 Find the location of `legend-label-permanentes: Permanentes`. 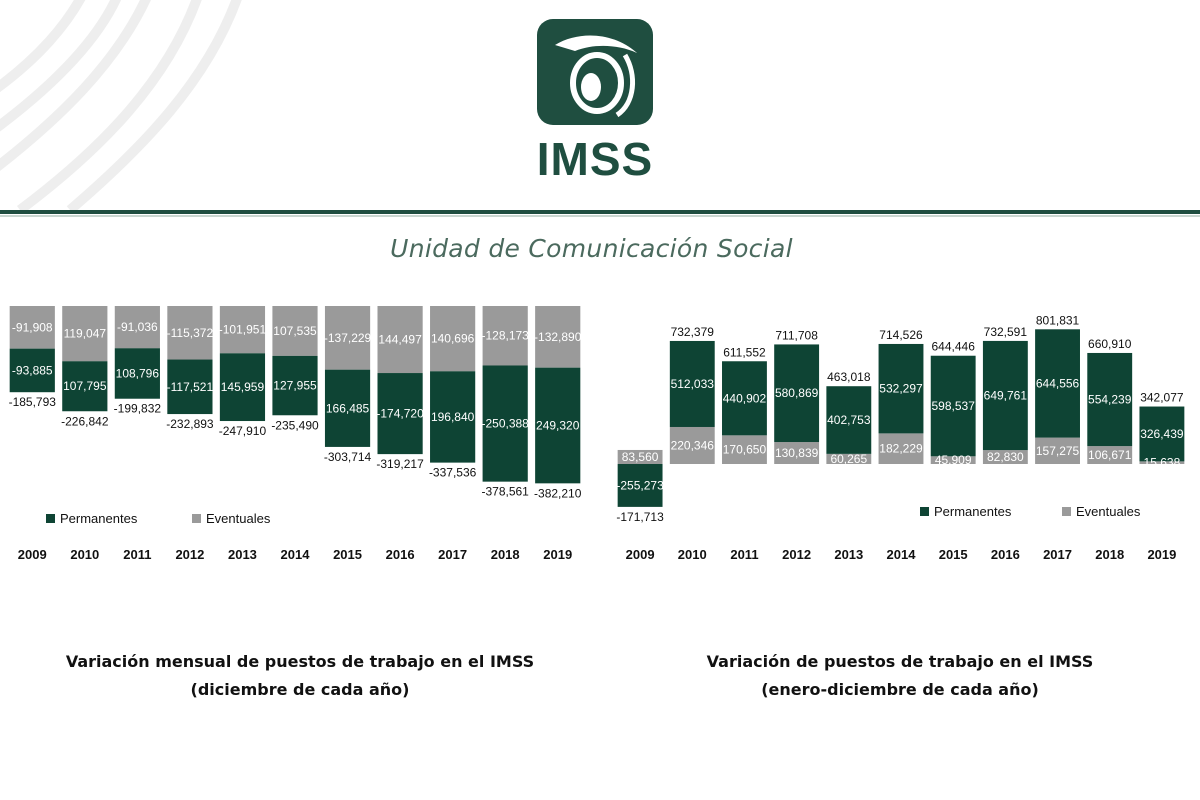

legend-label-permanentes: Permanentes is located at coordinates (99, 518).